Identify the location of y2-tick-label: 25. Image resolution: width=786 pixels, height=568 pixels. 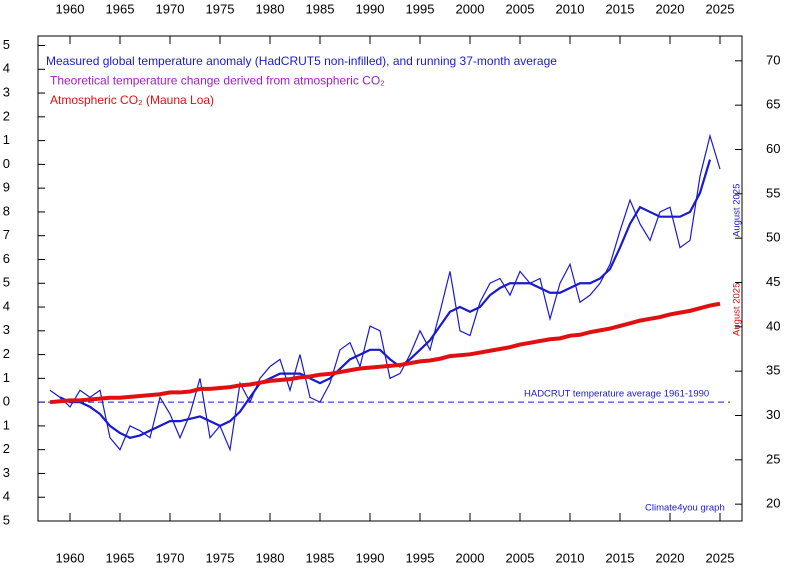
(773, 458).